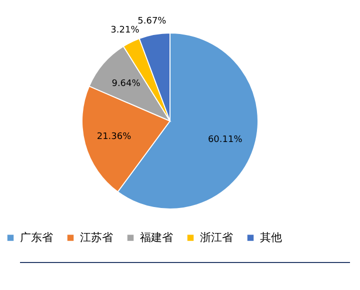  What do you see at coordinates (225, 140) in the screenshot?
I see `data-label: 60.11%` at bounding box center [225, 140].